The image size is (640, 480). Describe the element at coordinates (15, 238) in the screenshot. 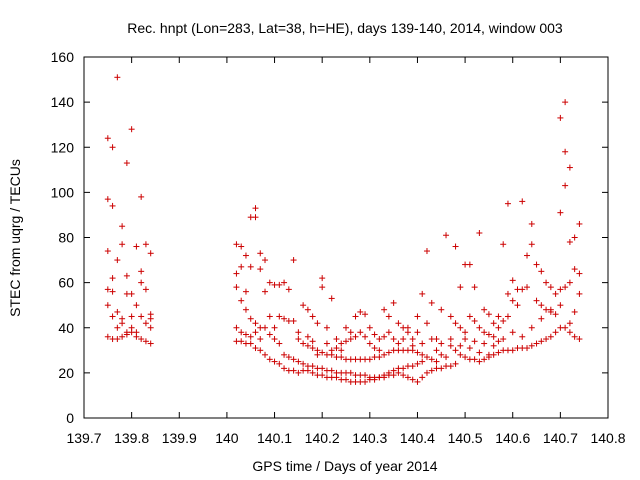

I see `y-axis-label: STEC from uqrg / TECUs` at that location.